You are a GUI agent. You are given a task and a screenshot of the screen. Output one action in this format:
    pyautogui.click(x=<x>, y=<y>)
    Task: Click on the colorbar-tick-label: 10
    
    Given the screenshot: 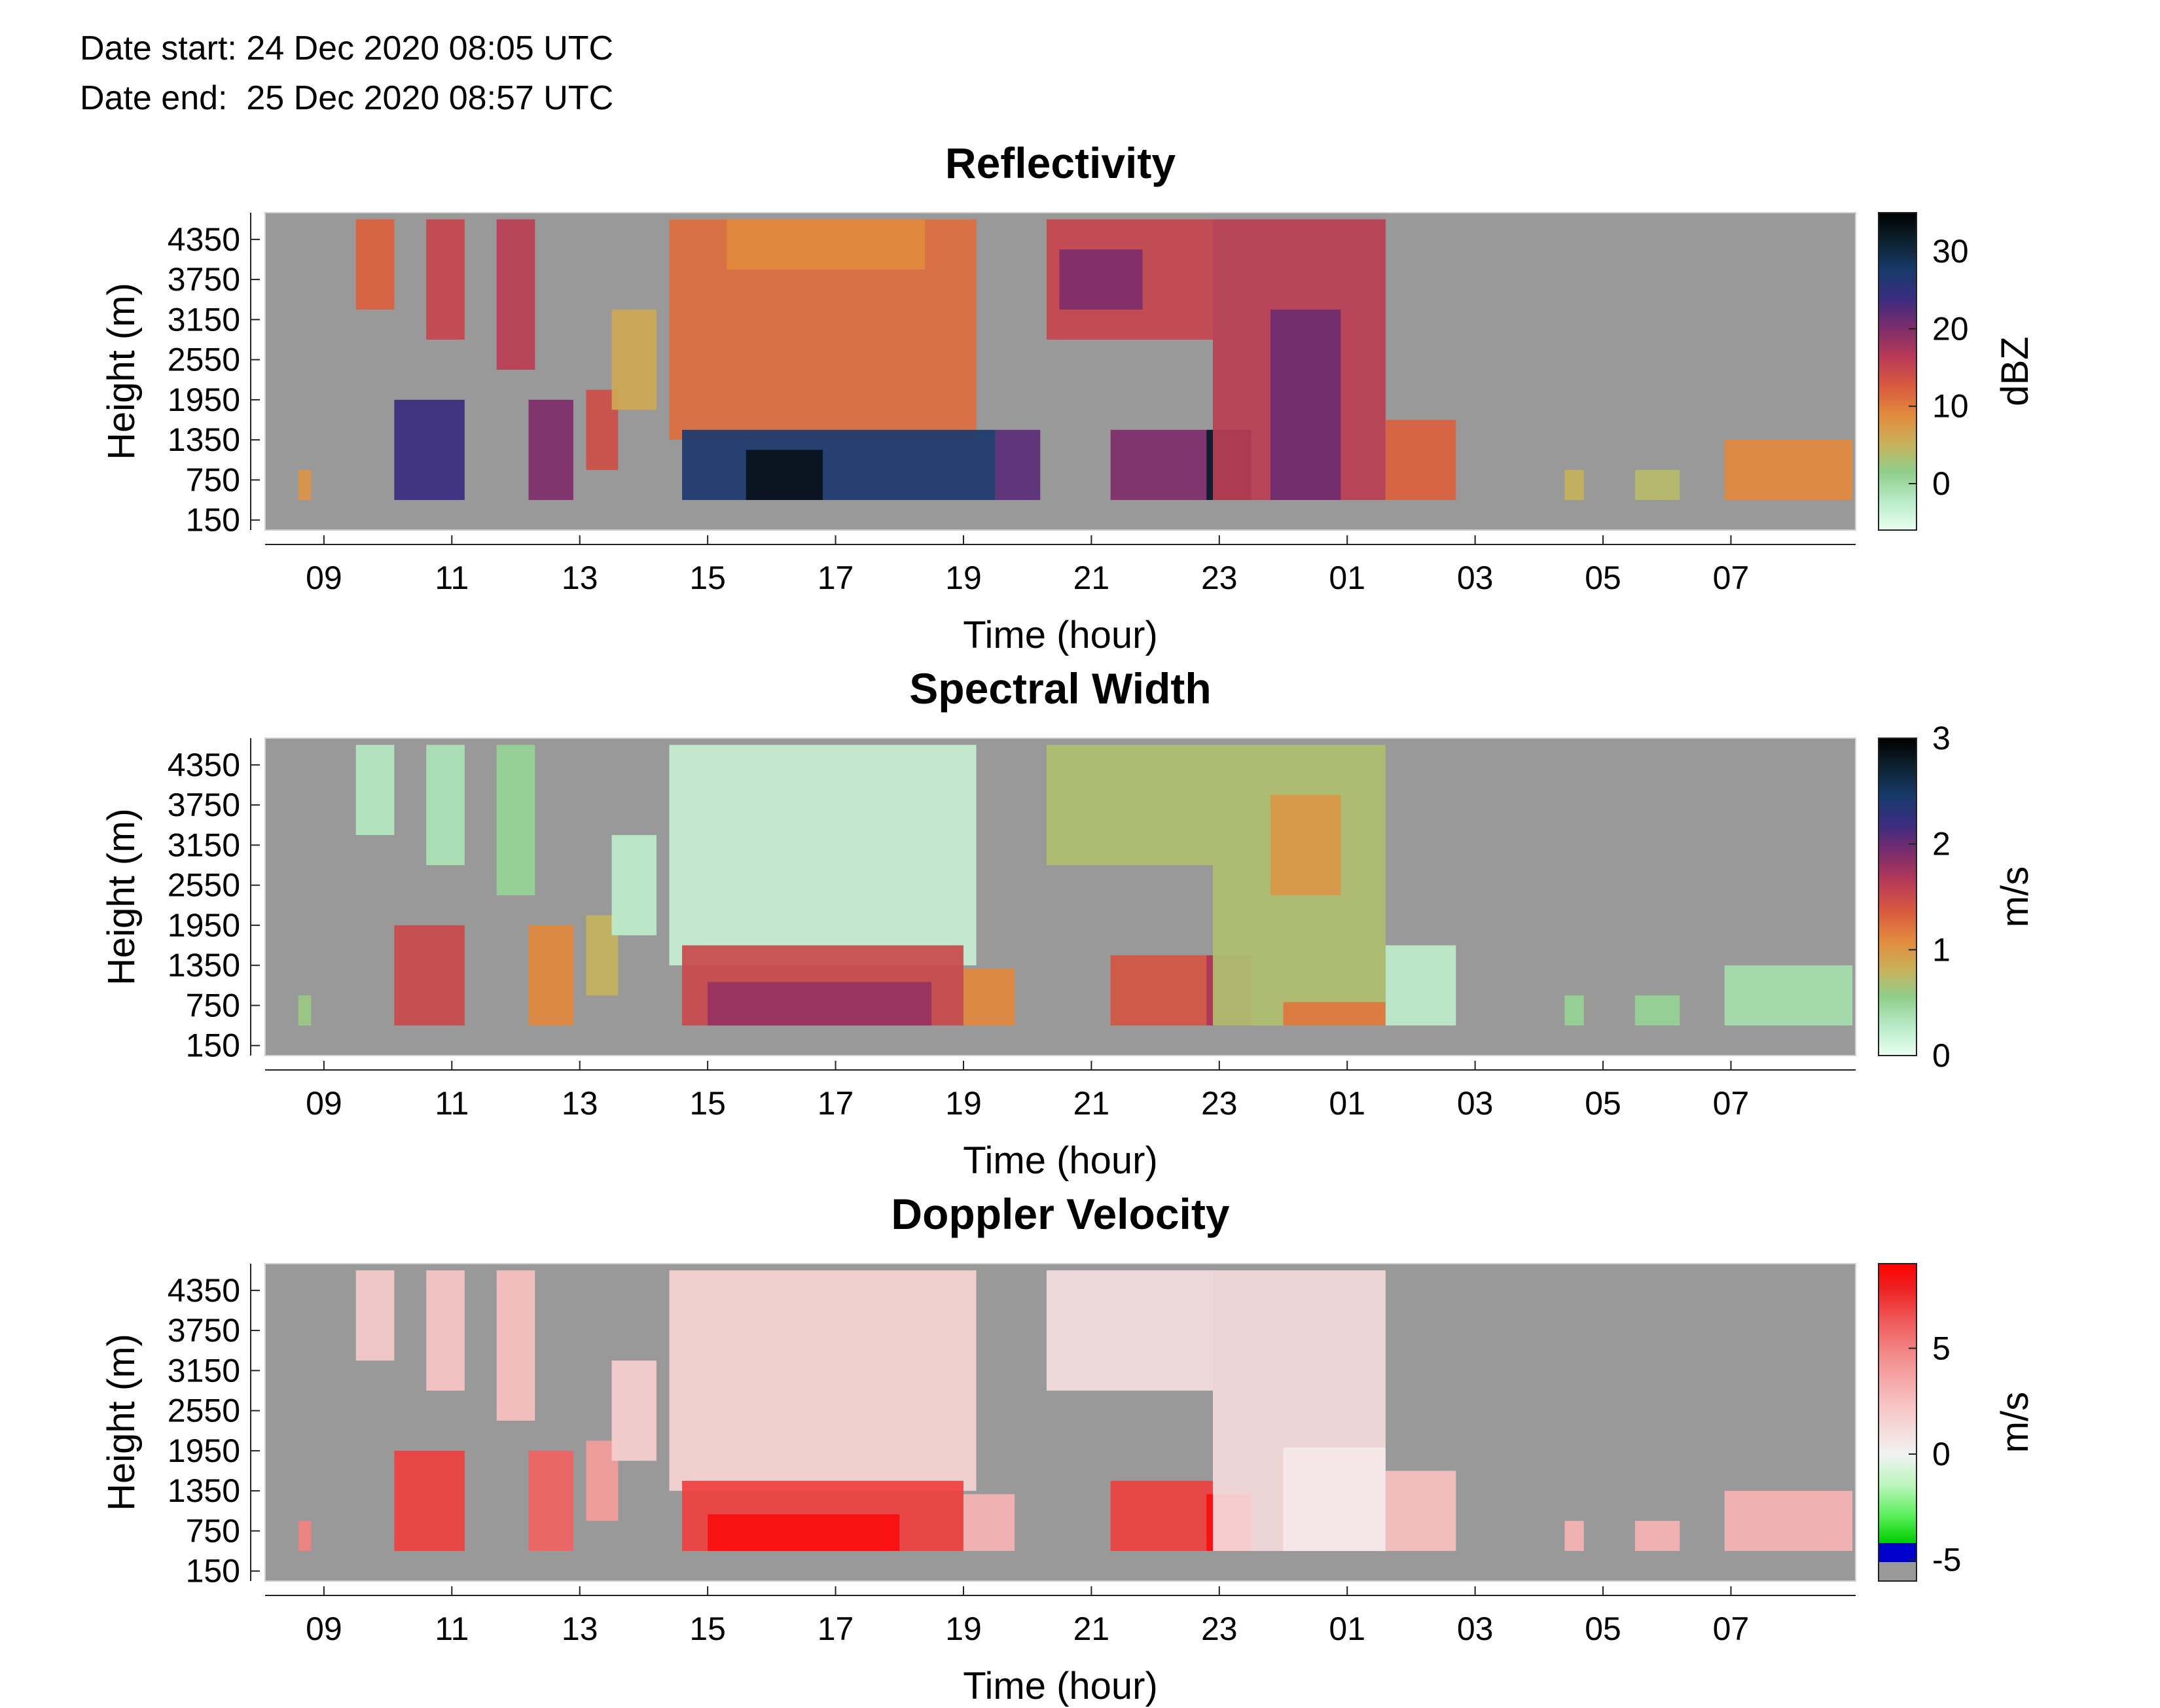 What is the action you would take?
    pyautogui.click(x=1950, y=407)
    